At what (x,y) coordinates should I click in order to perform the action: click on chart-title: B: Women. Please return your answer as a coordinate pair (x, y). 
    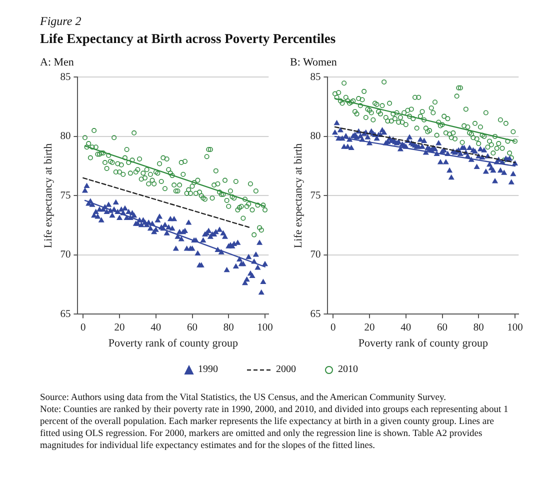
    Looking at the image, I should click on (314, 62).